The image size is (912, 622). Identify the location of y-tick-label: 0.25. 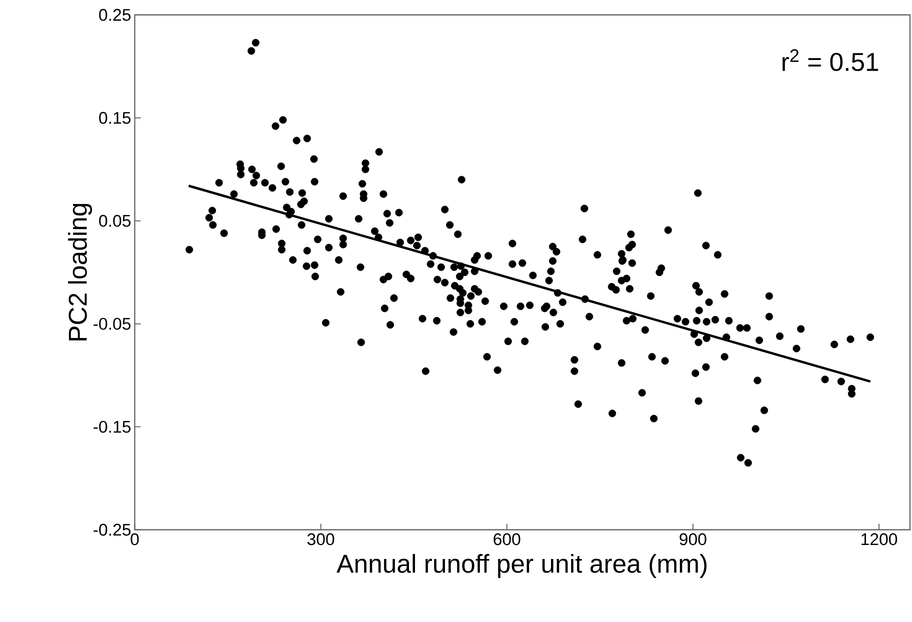
(115, 14).